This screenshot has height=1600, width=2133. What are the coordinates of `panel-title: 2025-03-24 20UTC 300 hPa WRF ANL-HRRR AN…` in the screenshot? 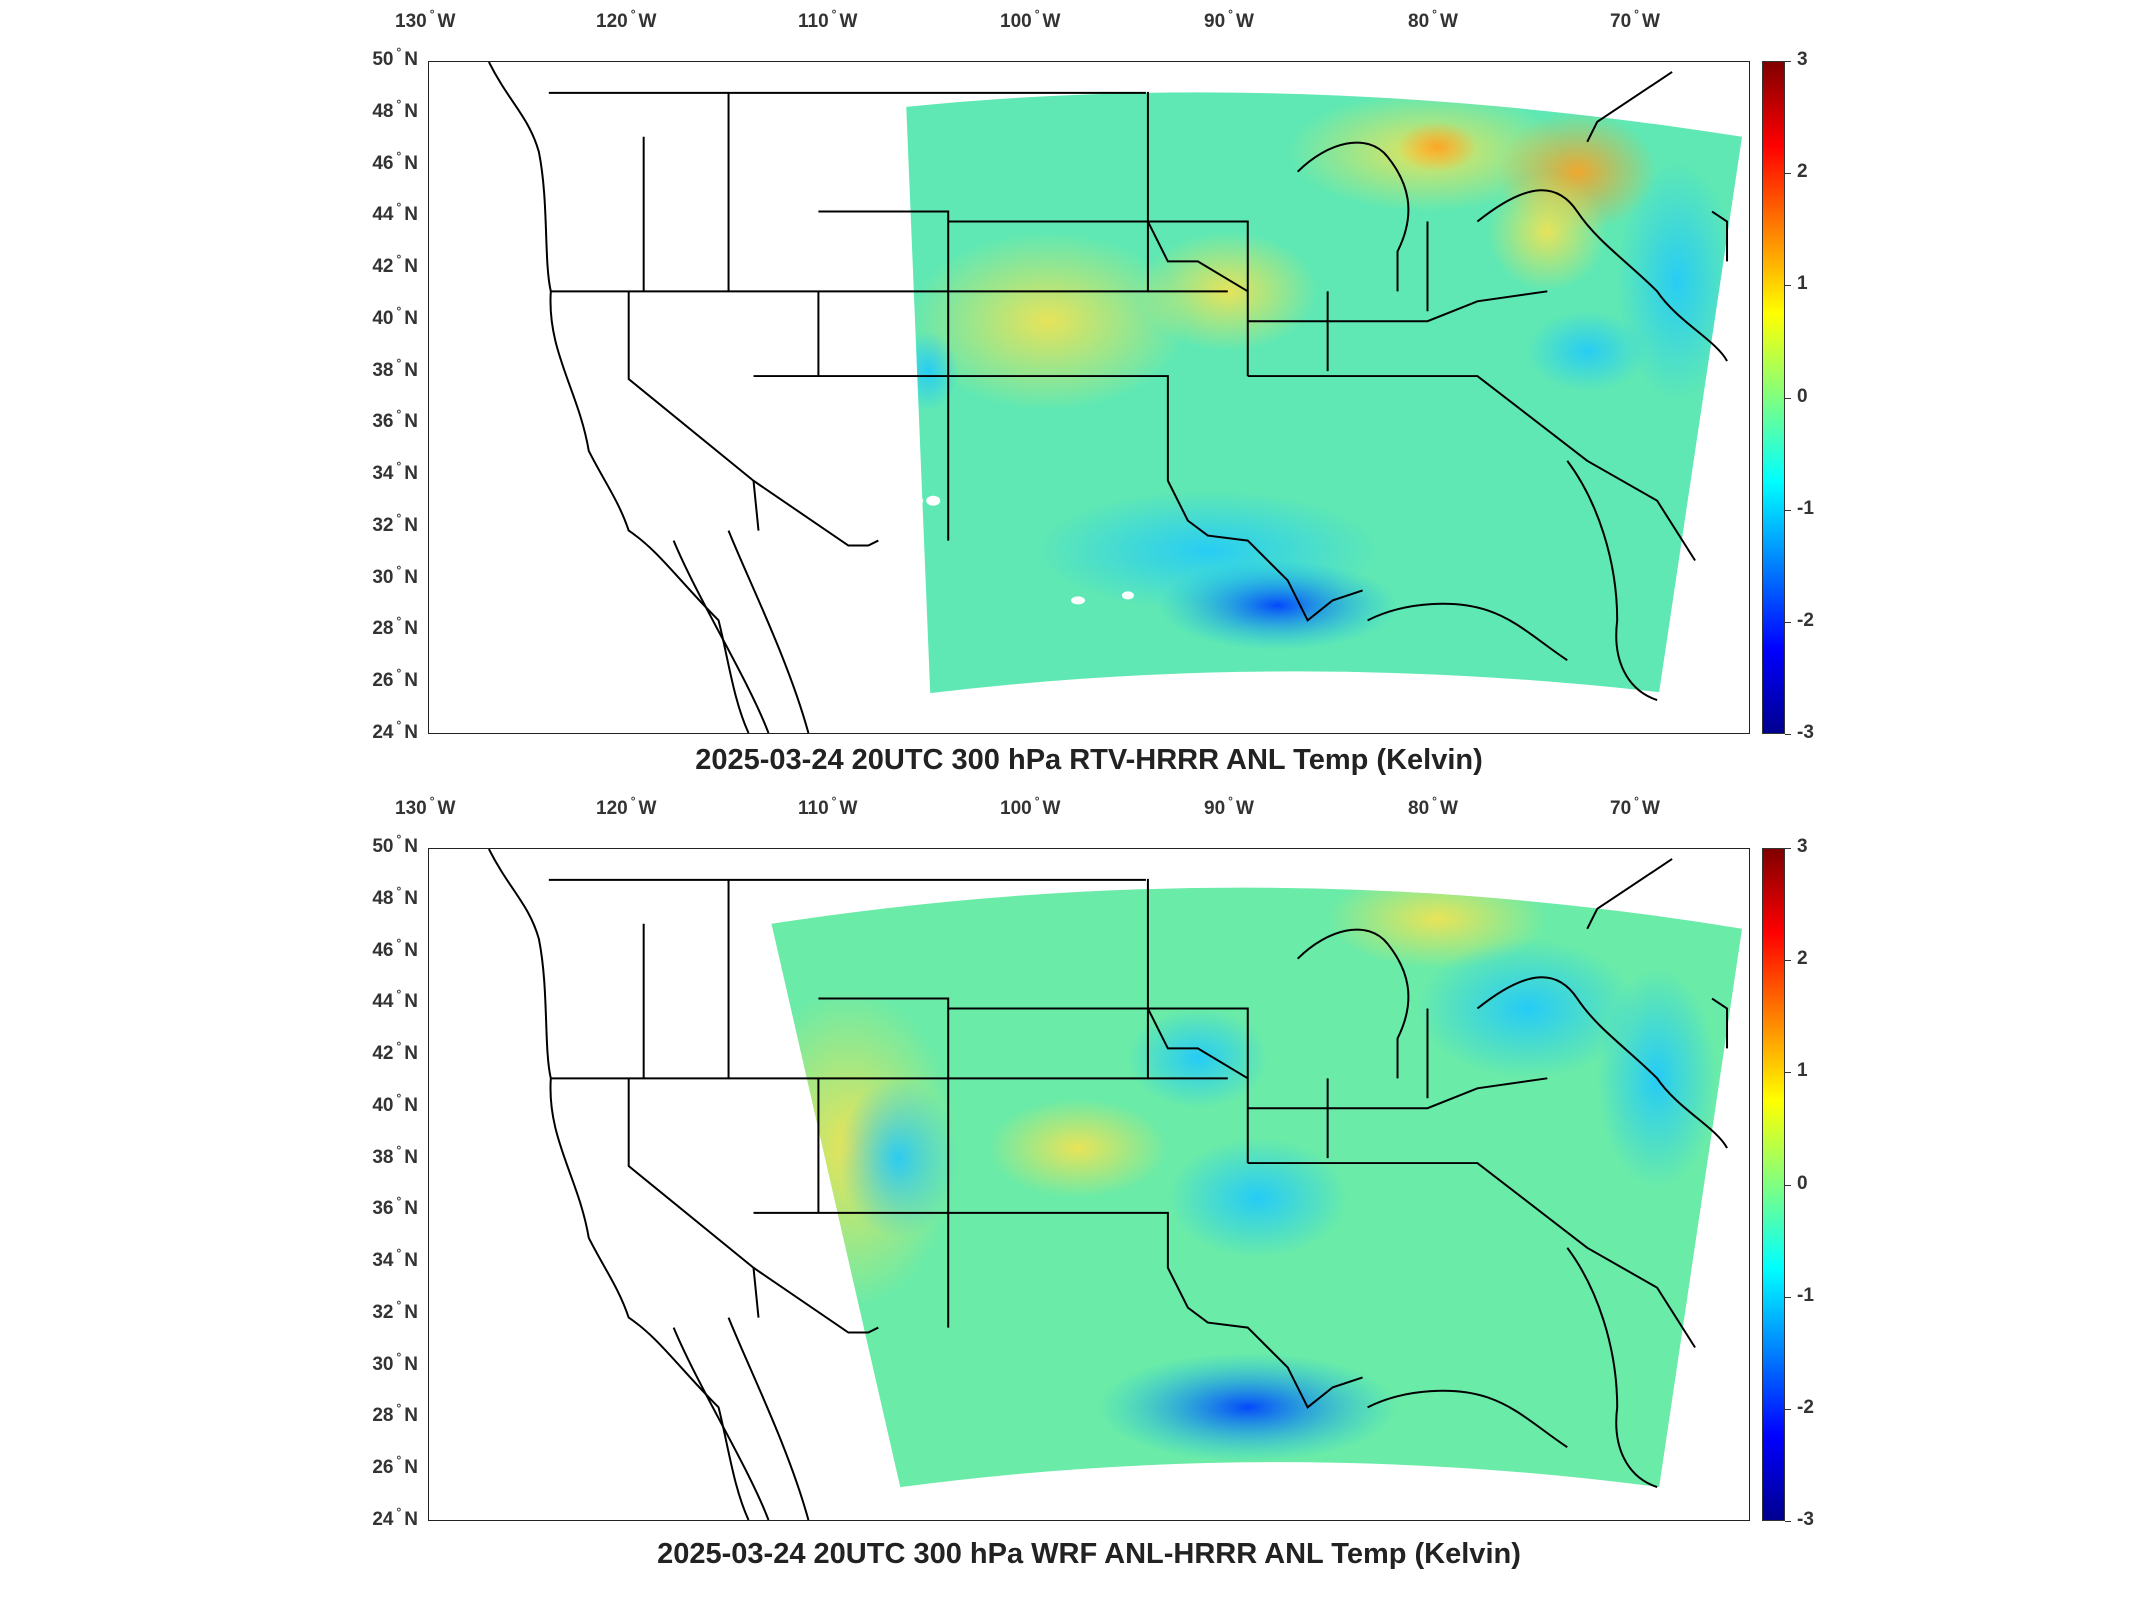 It's located at (1089, 1554).